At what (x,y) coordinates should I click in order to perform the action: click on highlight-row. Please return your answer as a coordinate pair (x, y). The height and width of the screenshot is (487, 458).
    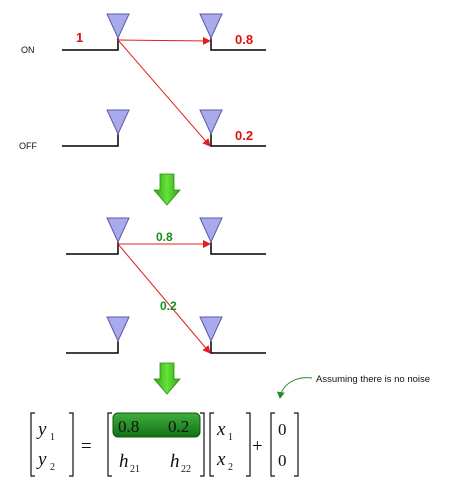
    Looking at the image, I should click on (156, 425).